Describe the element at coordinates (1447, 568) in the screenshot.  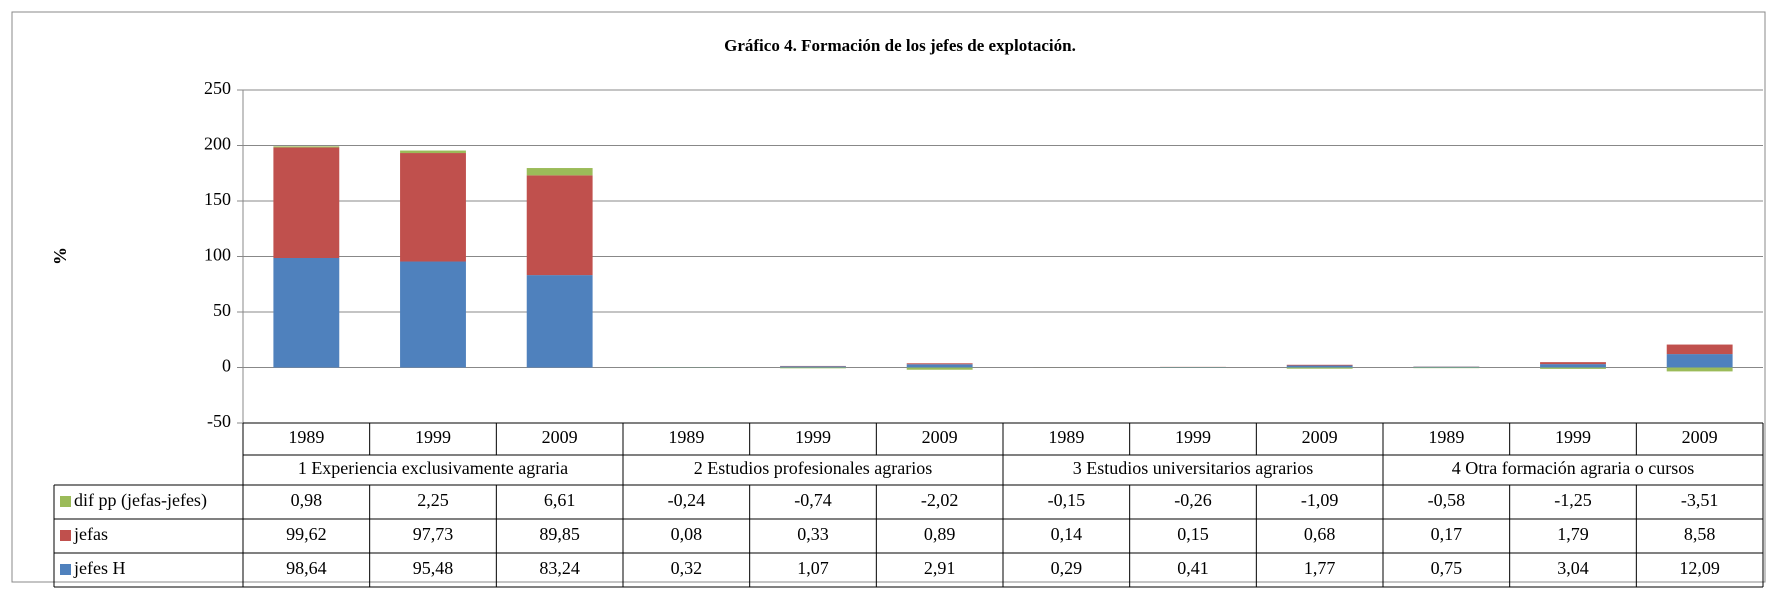
I see `table-cell: 0,75` at that location.